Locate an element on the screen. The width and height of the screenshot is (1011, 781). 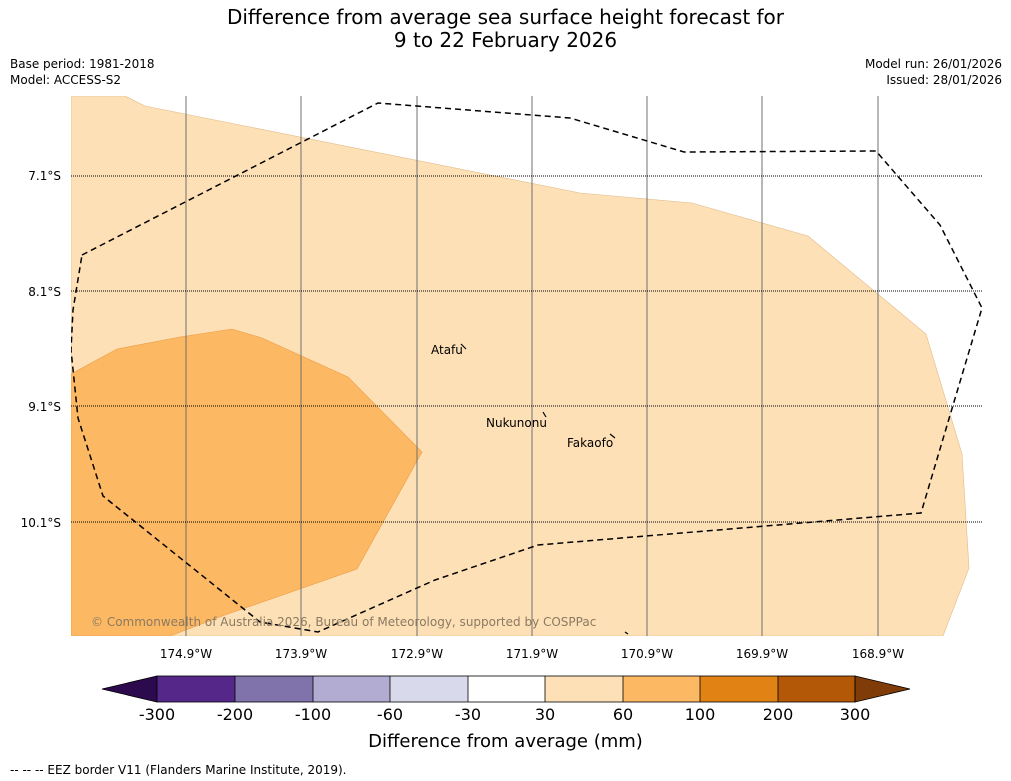
issued-date: Issued: 28/01/2026 is located at coordinates (944, 80).